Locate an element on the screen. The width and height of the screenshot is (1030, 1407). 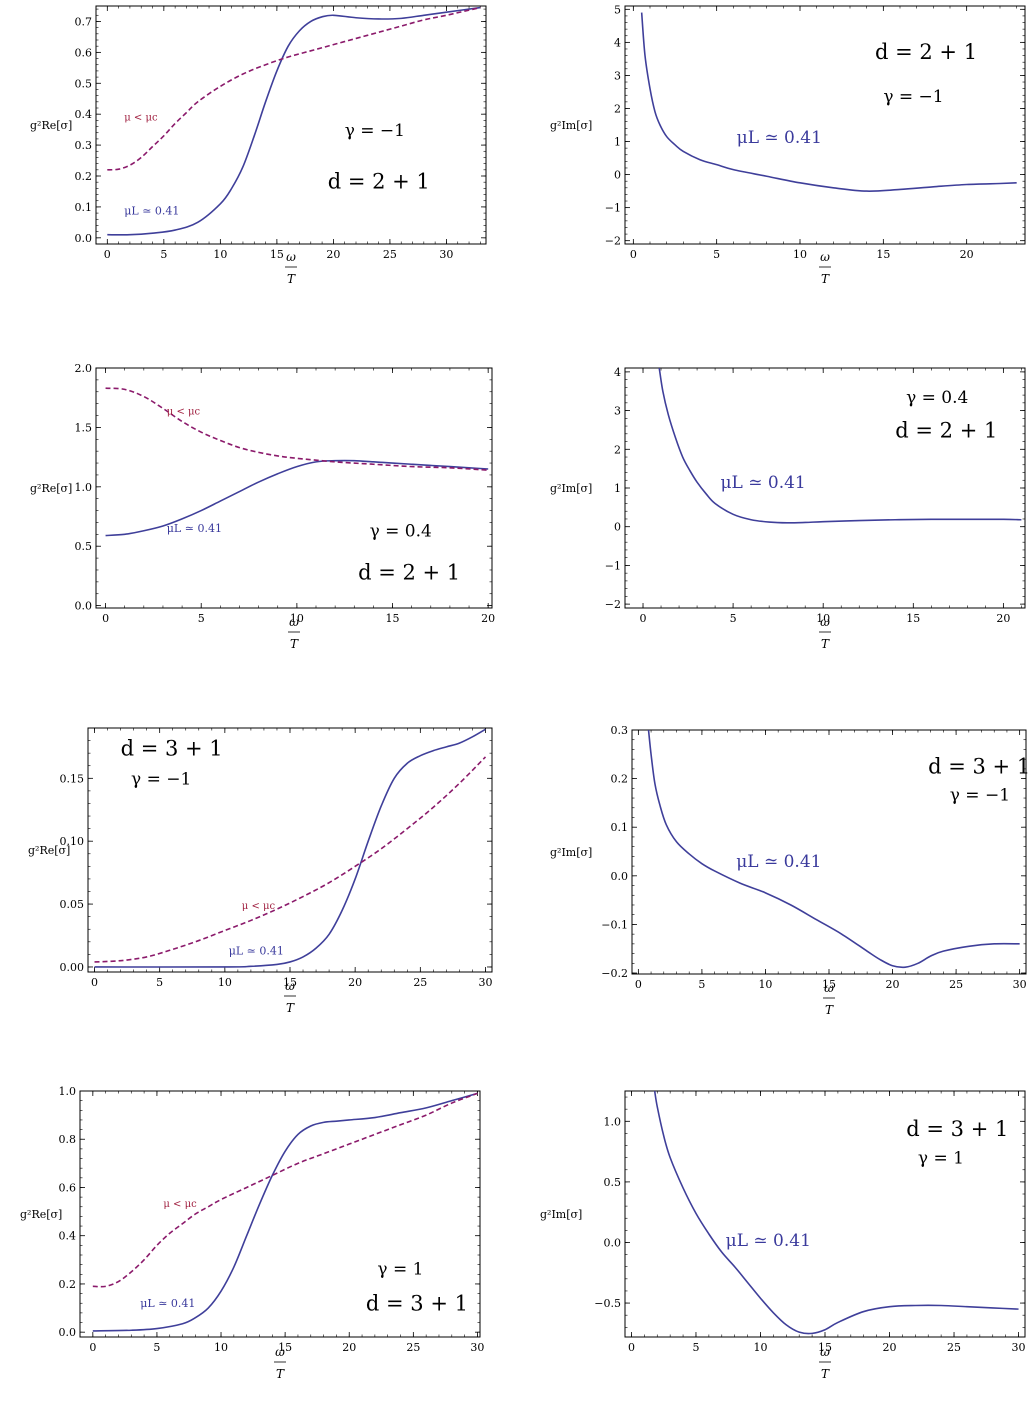
y-axis-label: g²Re[σ] is located at coordinates (51, 125).